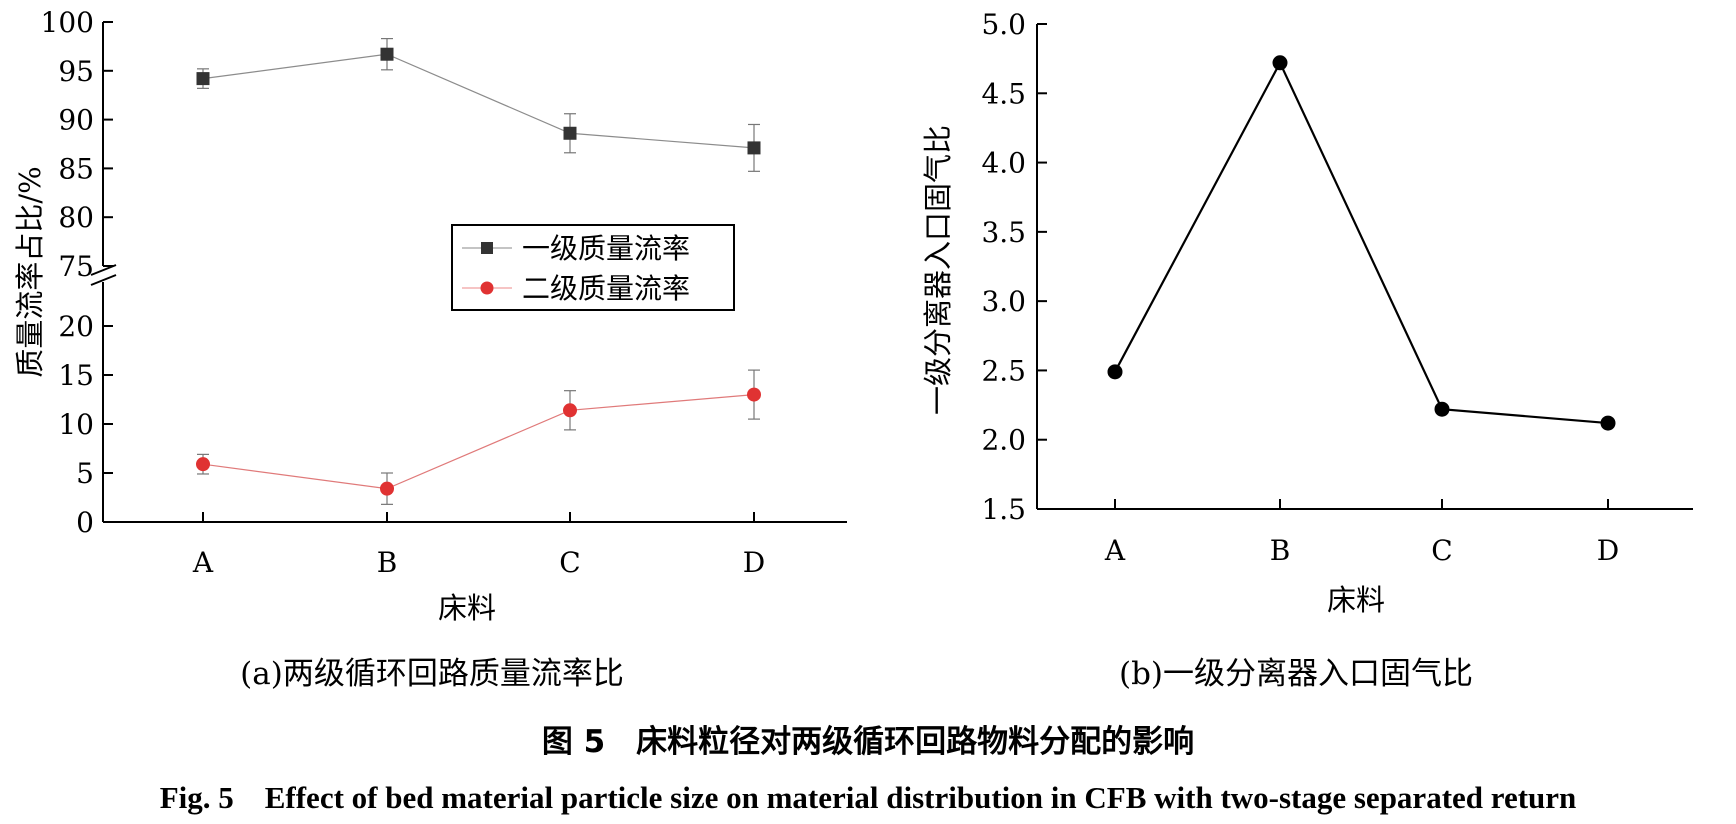 This screenshot has height=824, width=1736. What do you see at coordinates (76, 120) in the screenshot?
I see `y-tick-label: 90` at bounding box center [76, 120].